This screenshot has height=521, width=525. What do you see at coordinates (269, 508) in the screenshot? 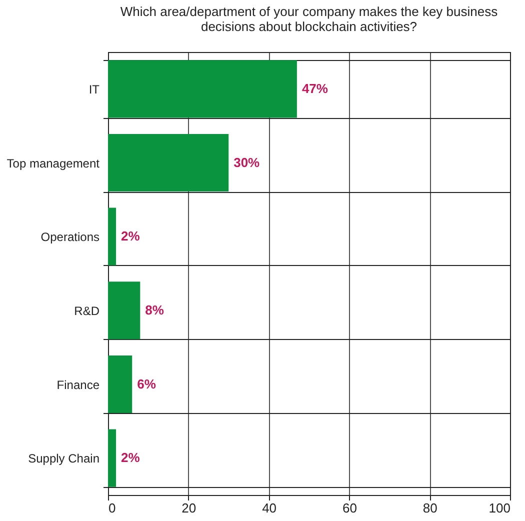
I see `x-tick-label: 40` at bounding box center [269, 508].